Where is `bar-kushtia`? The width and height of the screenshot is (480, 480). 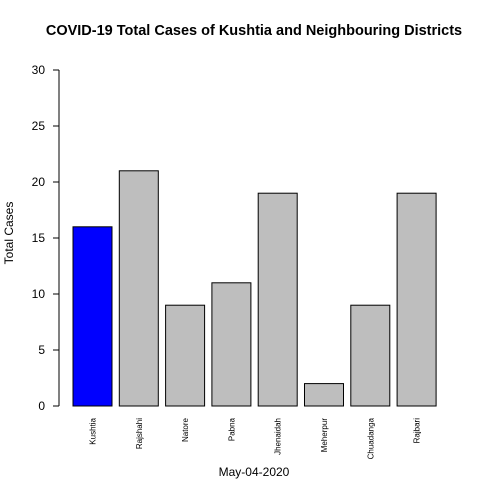 bar-kushtia is located at coordinates (92, 316).